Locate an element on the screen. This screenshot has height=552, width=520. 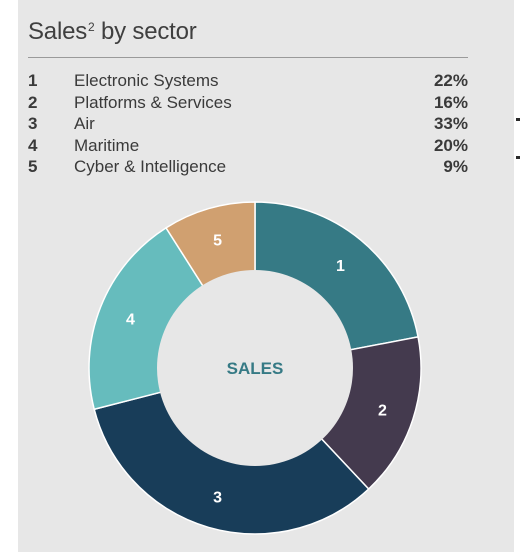
slice-label-3: 3 is located at coordinates (217, 498).